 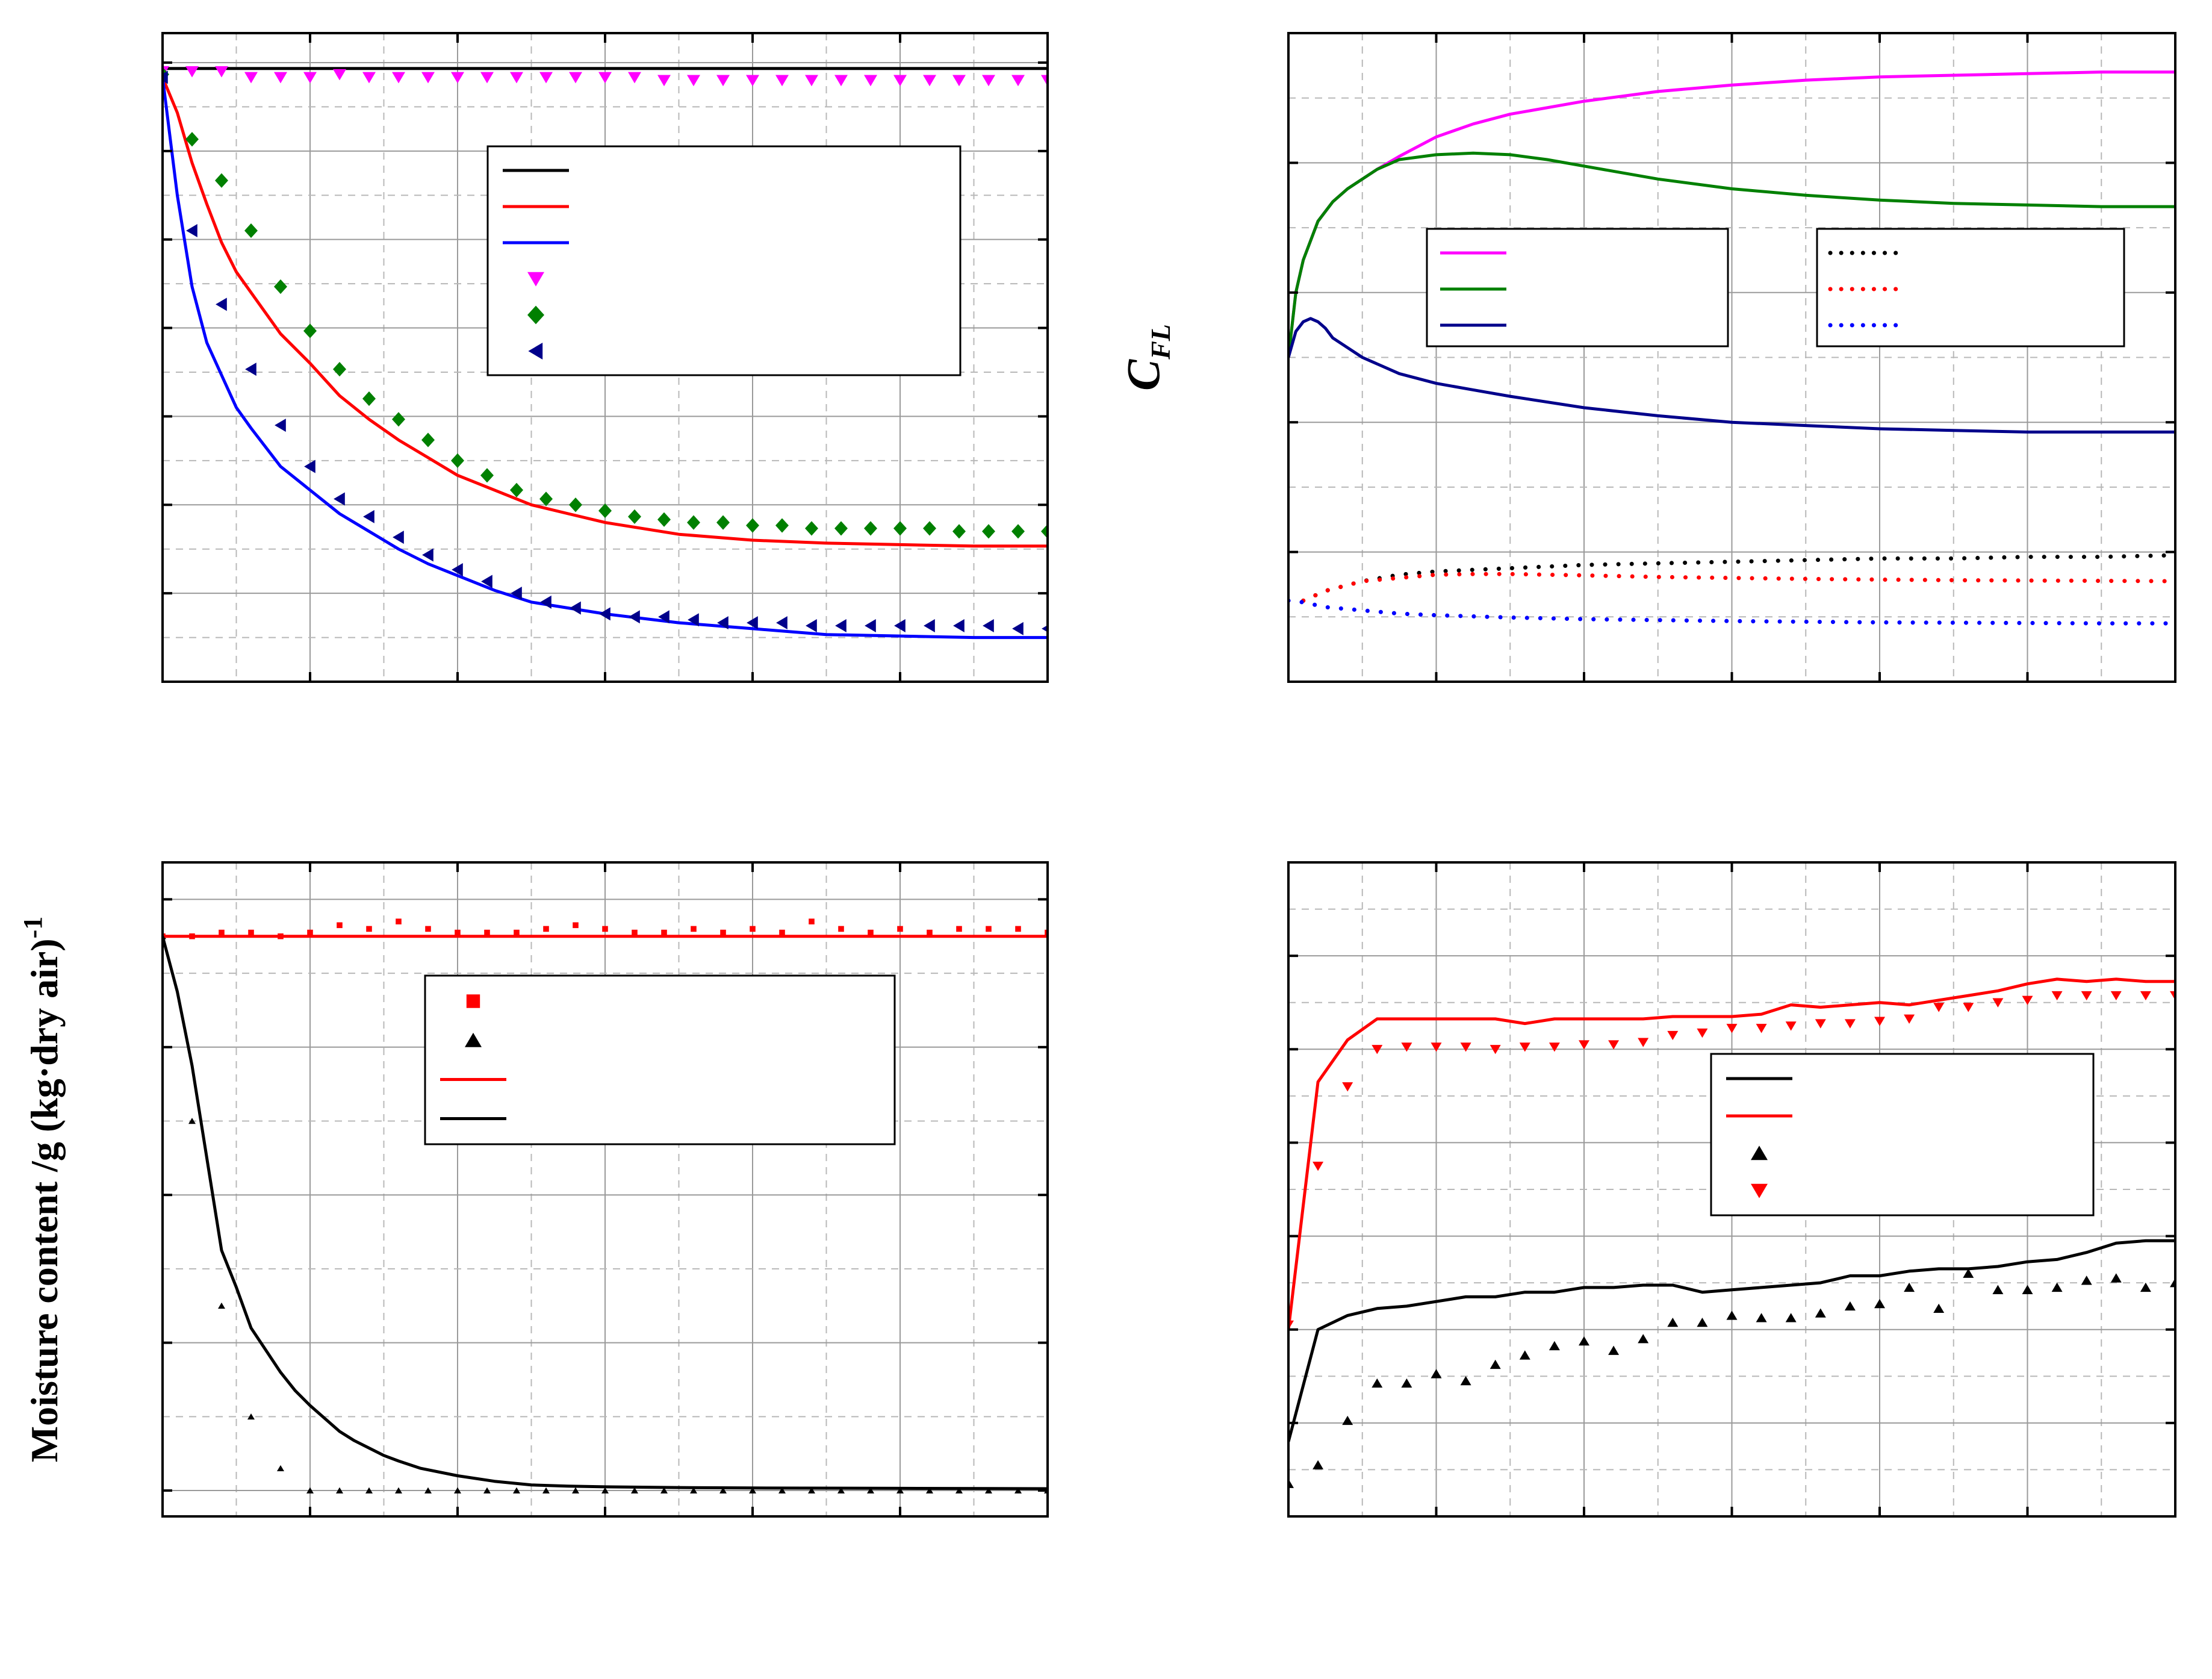 I want to click on y-axis-label-main: Moisture content /g (kg·dry air), so click(x=44, y=1200).